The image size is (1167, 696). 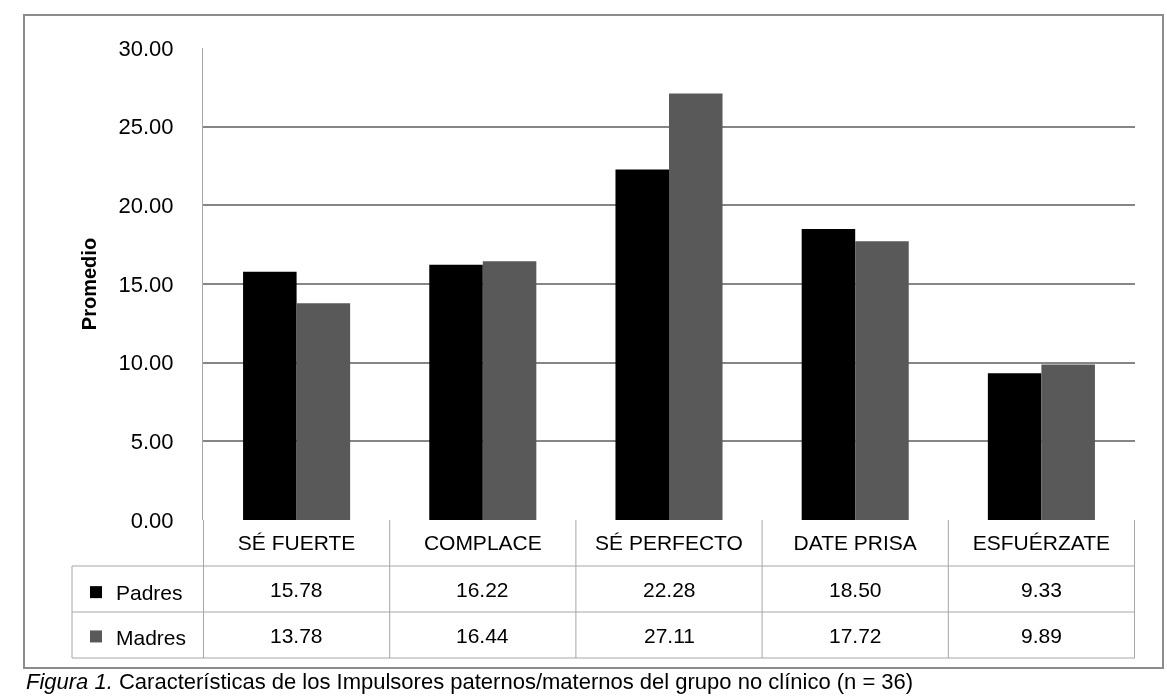 What do you see at coordinates (152, 442) in the screenshot?
I see `y-tick-label: 5.00` at bounding box center [152, 442].